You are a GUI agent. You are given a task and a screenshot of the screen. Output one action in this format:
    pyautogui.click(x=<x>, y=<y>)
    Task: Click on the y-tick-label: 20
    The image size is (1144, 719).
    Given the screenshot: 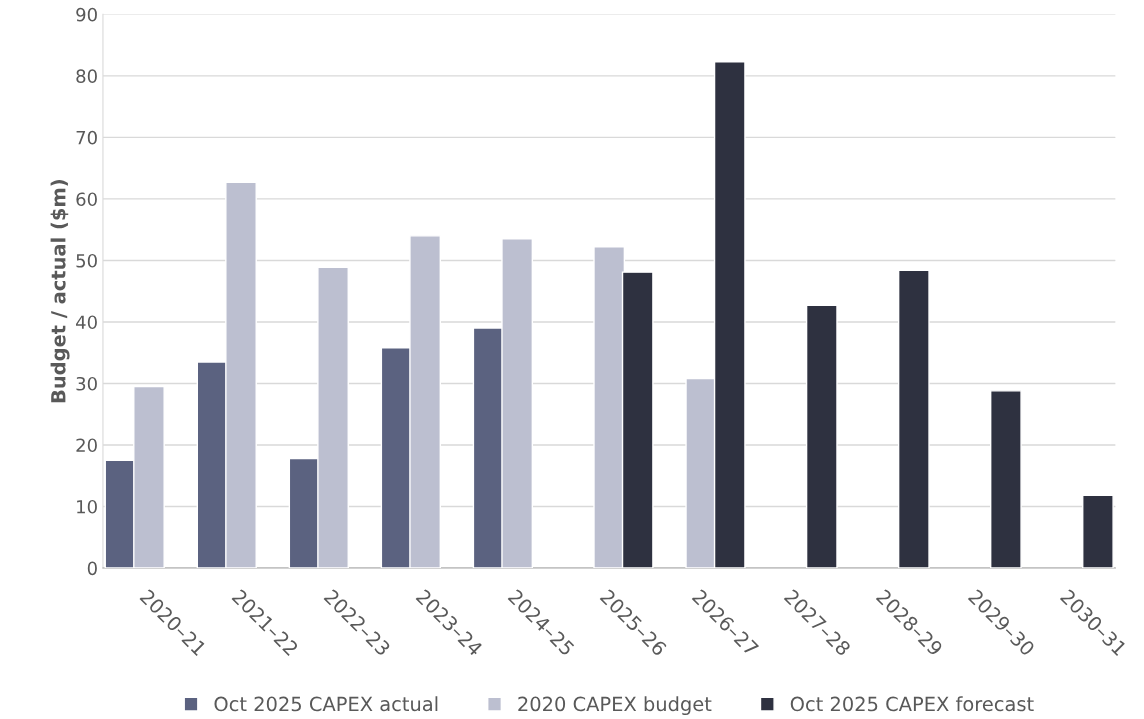 What is the action you would take?
    pyautogui.click(x=86, y=445)
    